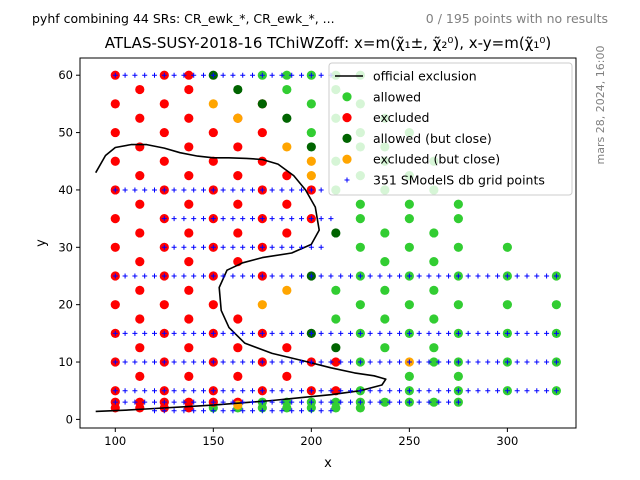  What do you see at coordinates (65, 305) in the screenshot?
I see `y-tick-label: 20` at bounding box center [65, 305].